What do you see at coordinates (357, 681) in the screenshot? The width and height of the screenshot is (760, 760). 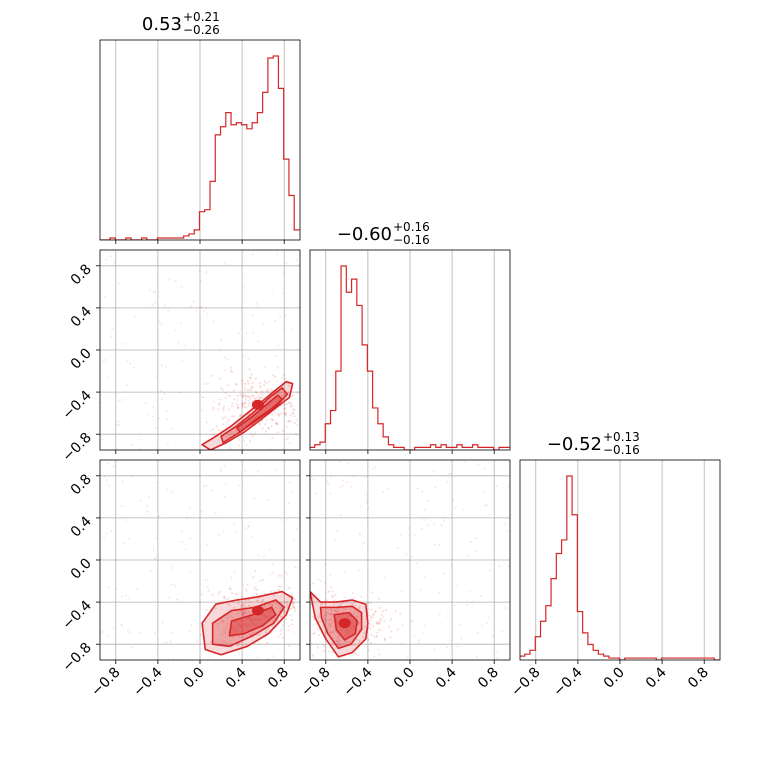 I see `x-tick-label: −0.4` at bounding box center [357, 681].